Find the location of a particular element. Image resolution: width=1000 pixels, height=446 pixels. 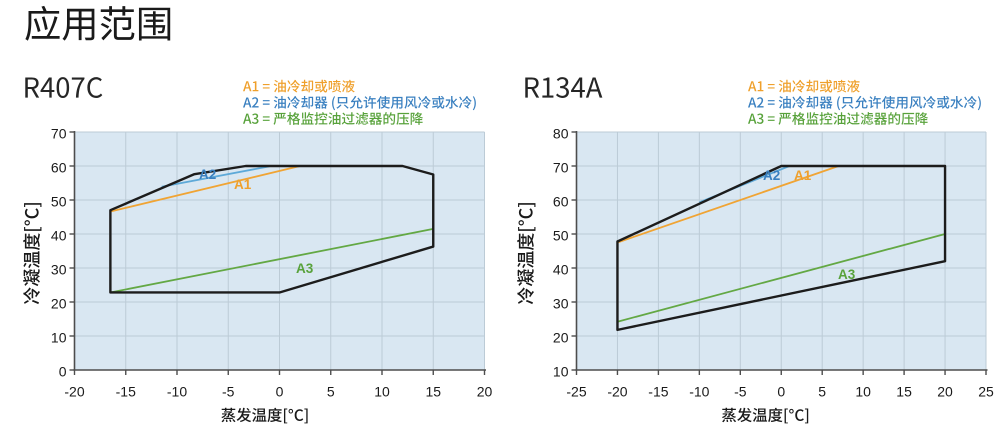

svg-text: 25 is located at coordinates (986, 391).